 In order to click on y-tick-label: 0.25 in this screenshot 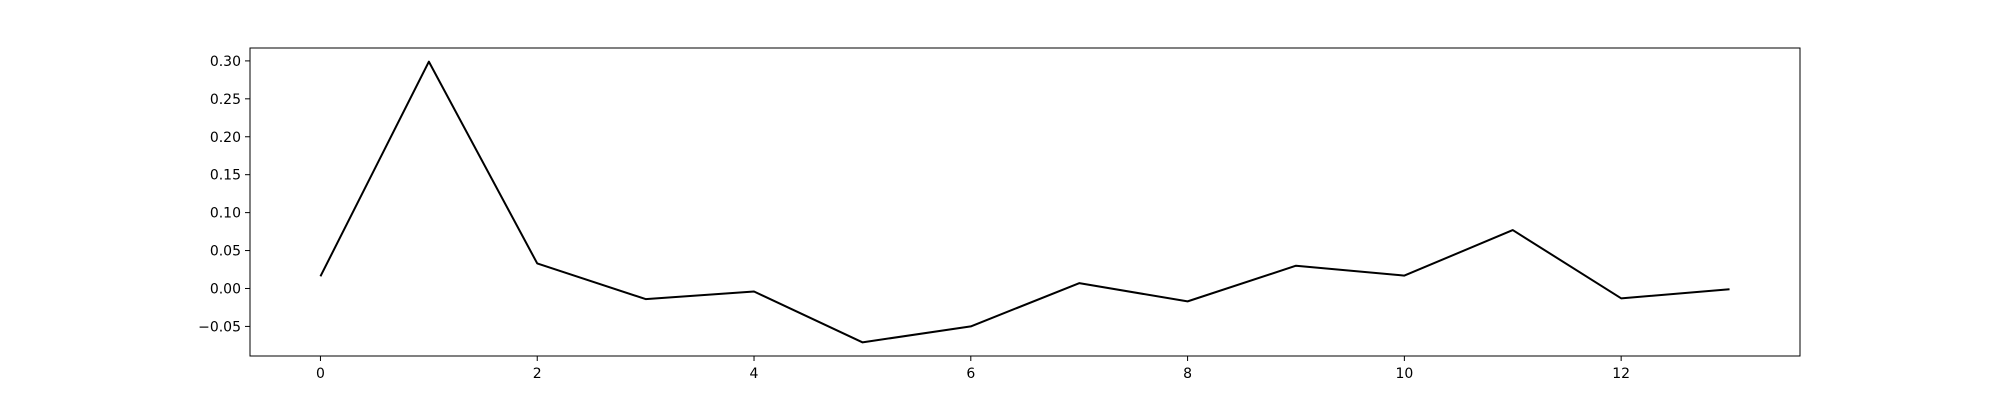, I will do `click(225, 100)`.